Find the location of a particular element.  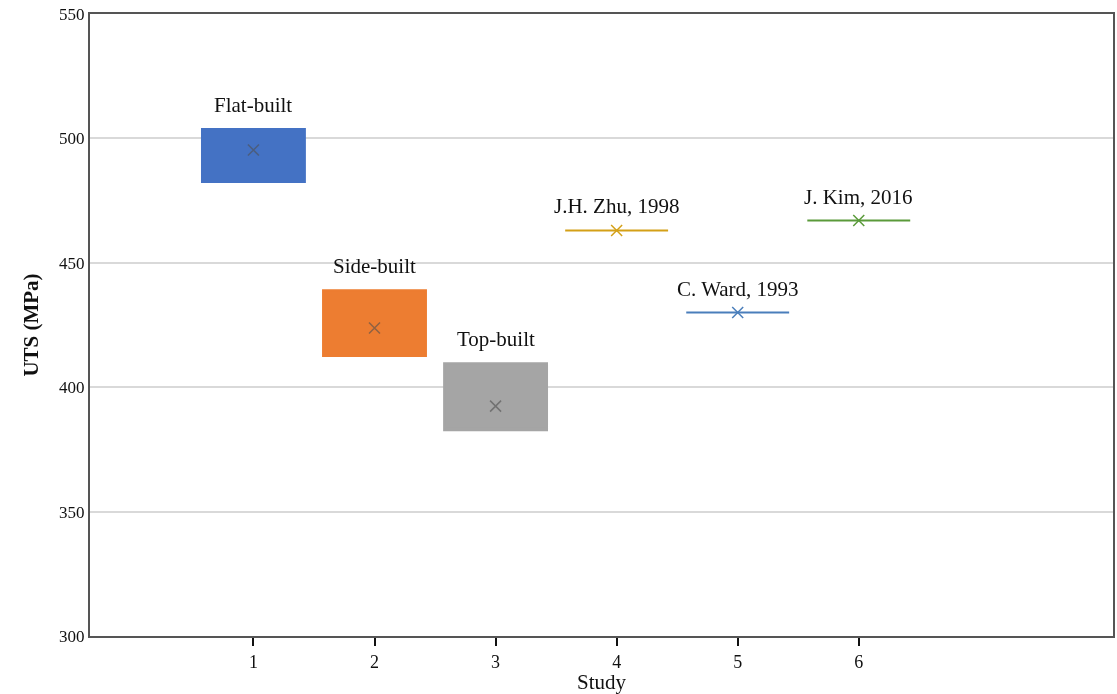

y-tick-label: 300 is located at coordinates (72, 636).